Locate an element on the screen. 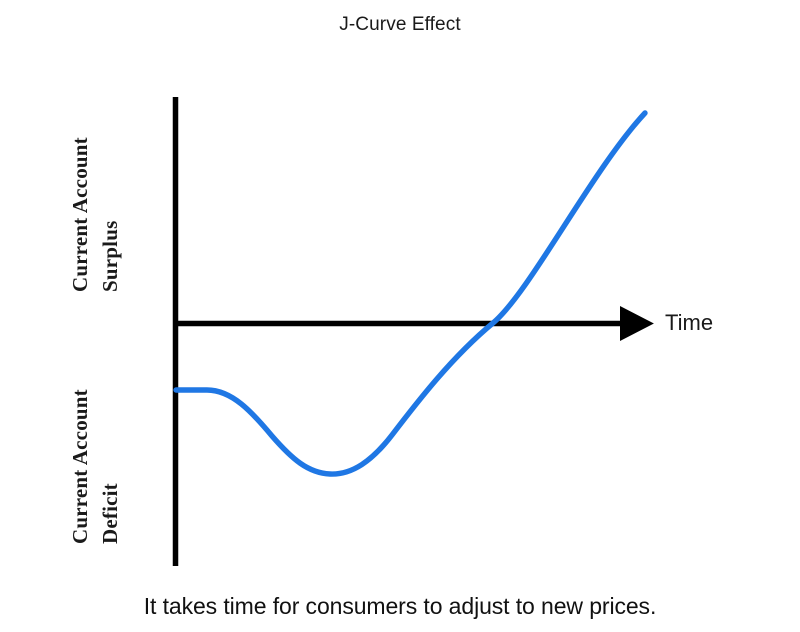 The height and width of the screenshot is (632, 800). y-axis-label-deficit-line2: Deficit is located at coordinates (110, 513).